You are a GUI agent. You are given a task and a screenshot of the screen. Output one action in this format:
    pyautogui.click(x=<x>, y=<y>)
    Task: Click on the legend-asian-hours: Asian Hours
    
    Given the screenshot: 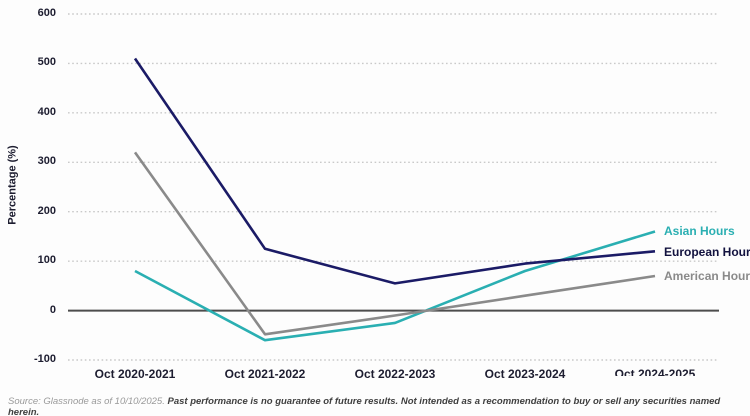 What is the action you would take?
    pyautogui.click(x=699, y=231)
    